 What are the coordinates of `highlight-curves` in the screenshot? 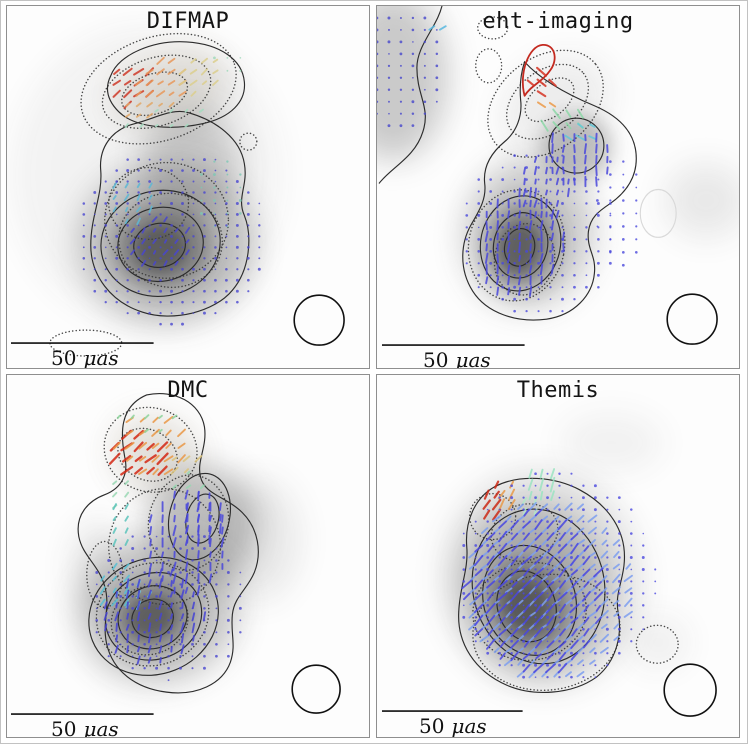 It's located at (538, 70).